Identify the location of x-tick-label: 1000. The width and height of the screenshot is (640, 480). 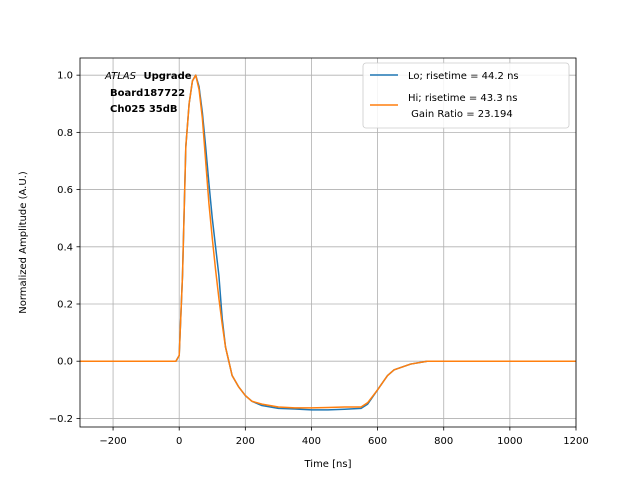
(509, 441).